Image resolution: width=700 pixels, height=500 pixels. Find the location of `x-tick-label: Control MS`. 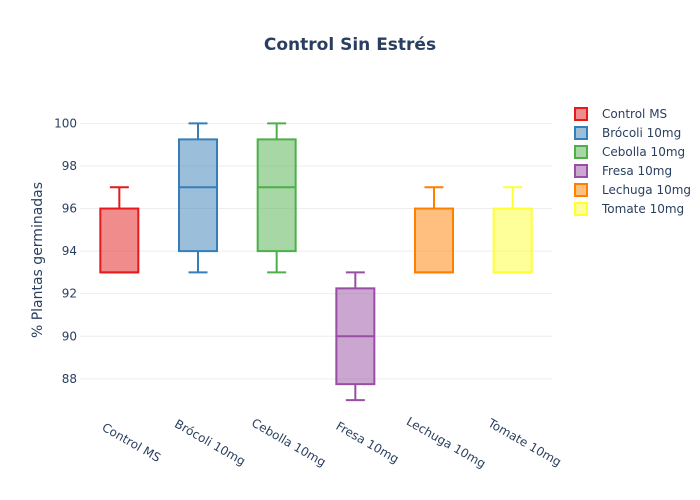

x-tick-label: Control MS is located at coordinates (131, 442).